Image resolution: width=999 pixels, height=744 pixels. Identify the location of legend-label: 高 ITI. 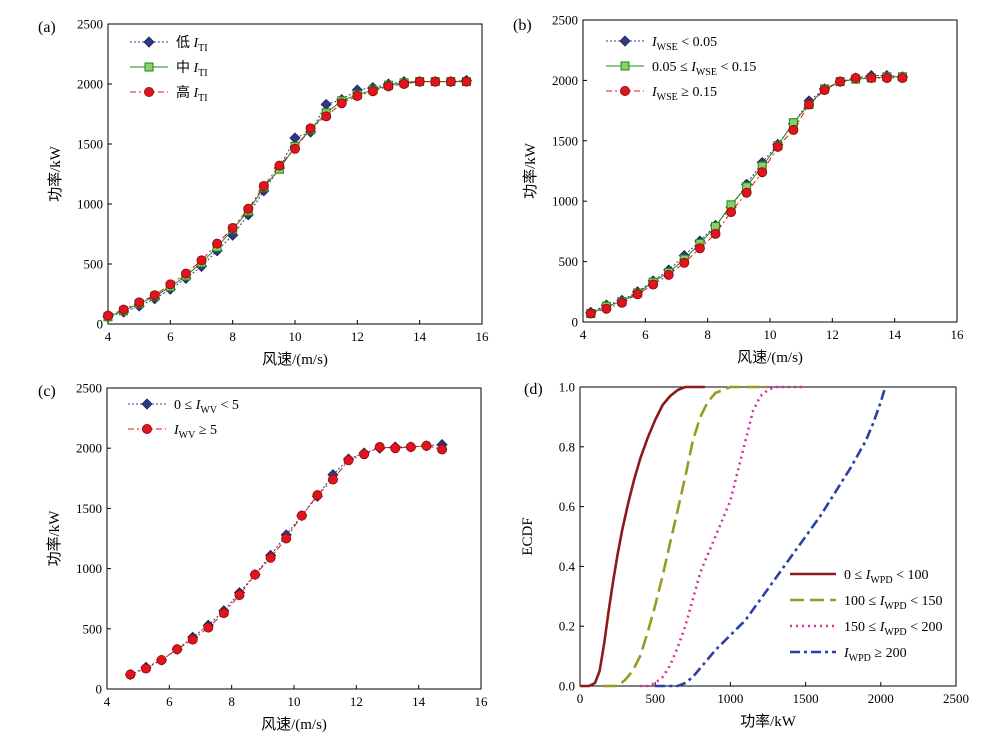
(192, 94).